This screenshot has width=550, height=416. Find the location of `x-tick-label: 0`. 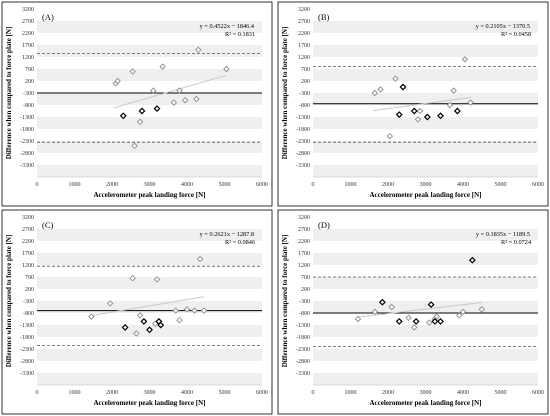

x-tick-label: 0 is located at coordinates (313, 393).